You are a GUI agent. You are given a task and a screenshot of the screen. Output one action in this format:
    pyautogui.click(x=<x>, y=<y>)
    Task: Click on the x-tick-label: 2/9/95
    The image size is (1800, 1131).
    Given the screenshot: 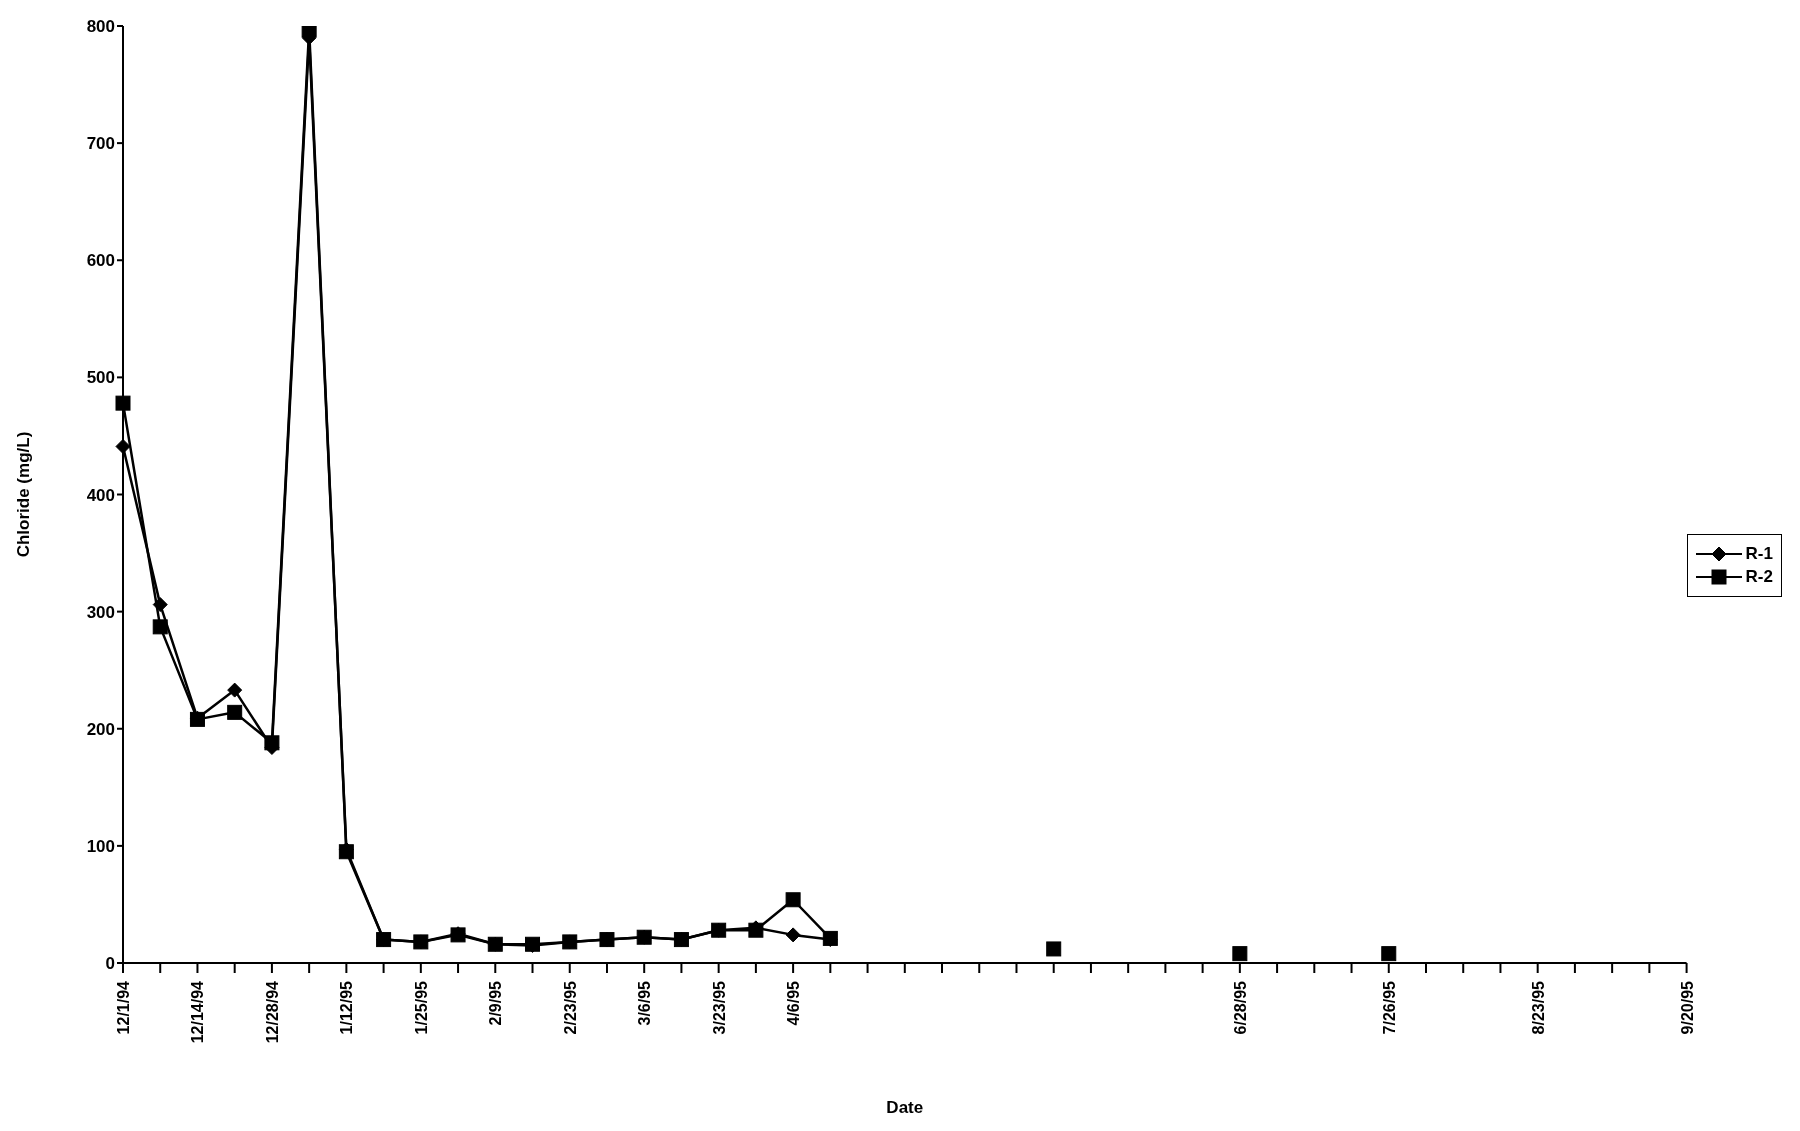 What is the action you would take?
    pyautogui.click(x=496, y=1003)
    